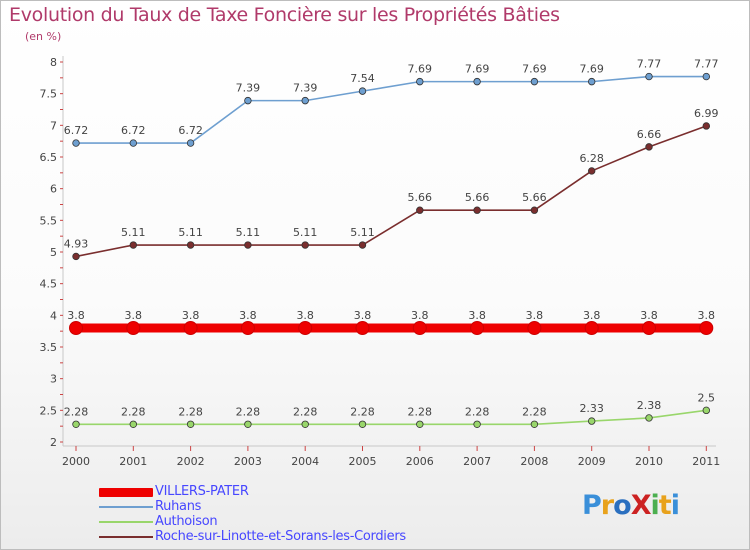 The height and width of the screenshot is (550, 750). I want to click on x-tick-label: 2004, so click(305, 461).